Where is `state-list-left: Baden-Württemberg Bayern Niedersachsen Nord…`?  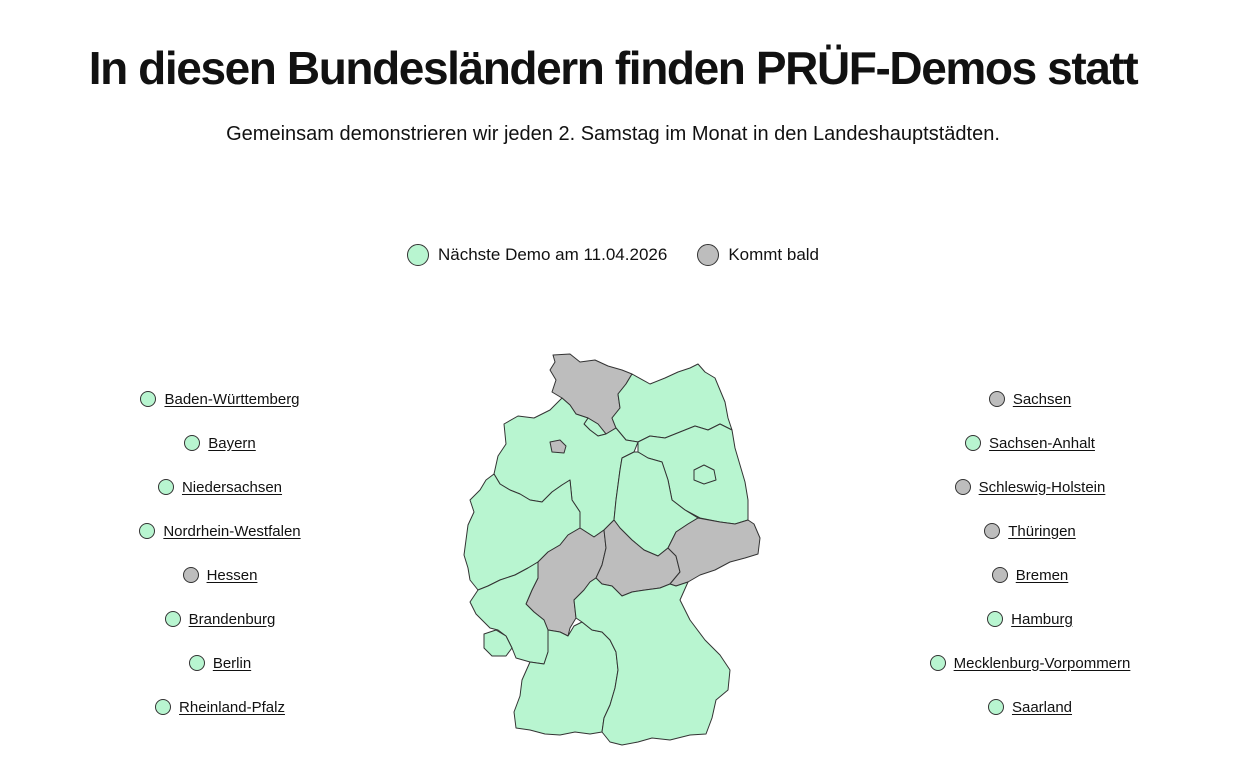
state-list-left: Baden-Württemberg Bayern Niedersachsen Nord… is located at coordinates (220, 562).